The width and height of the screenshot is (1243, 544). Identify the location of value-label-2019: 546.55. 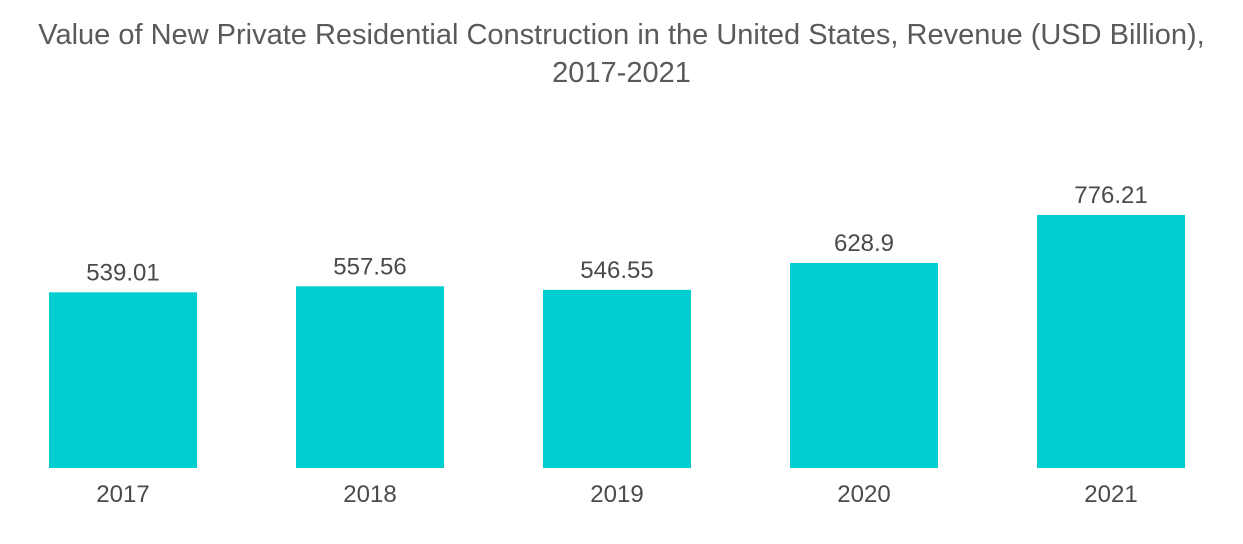
(616, 270).